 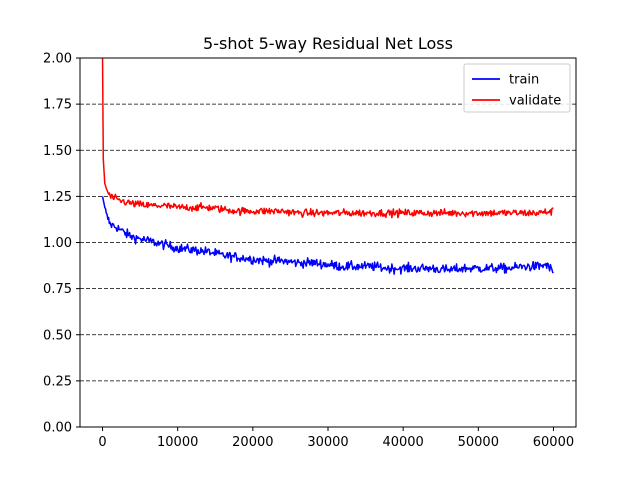 What do you see at coordinates (57, 289) in the screenshot?
I see `y-tick-label-3: 0.75` at bounding box center [57, 289].